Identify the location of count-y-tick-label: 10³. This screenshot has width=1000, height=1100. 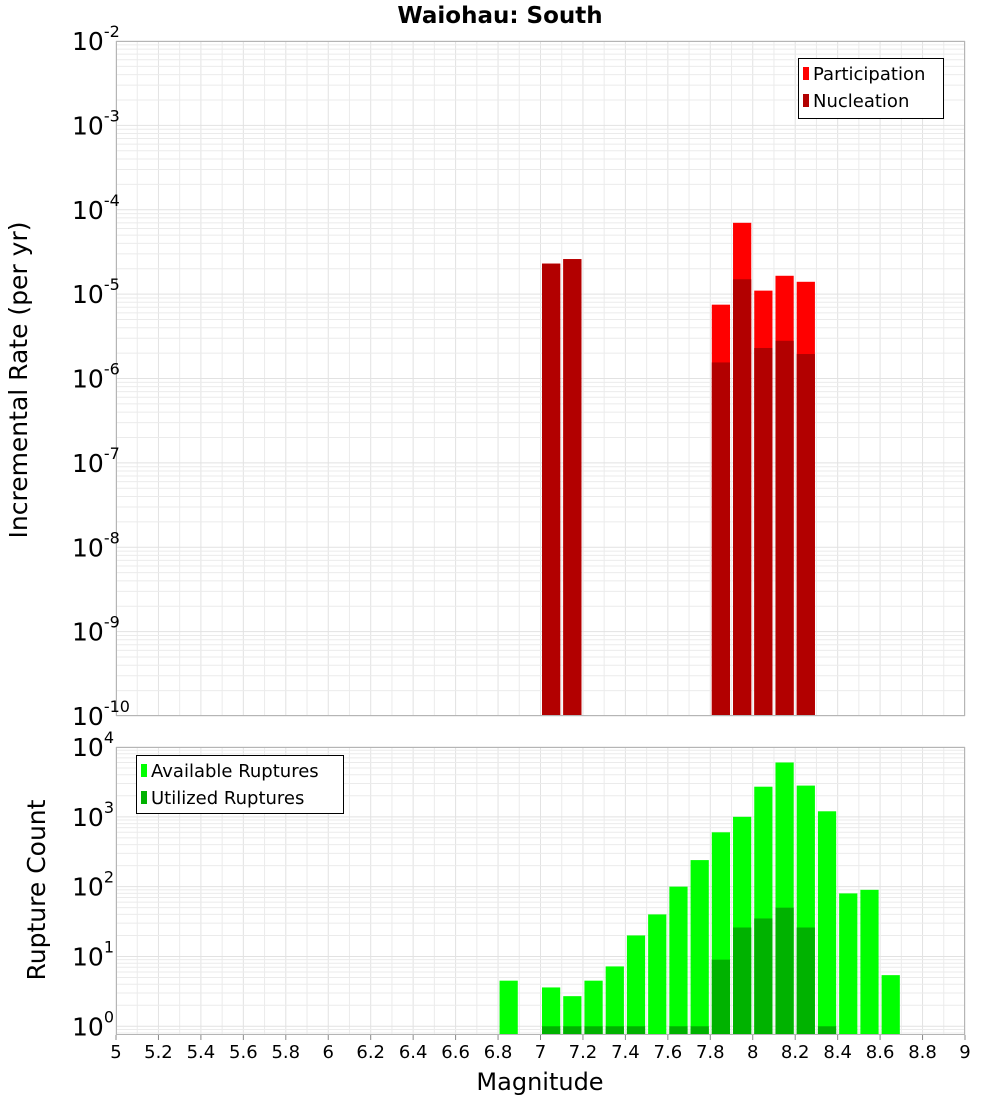
(93, 815).